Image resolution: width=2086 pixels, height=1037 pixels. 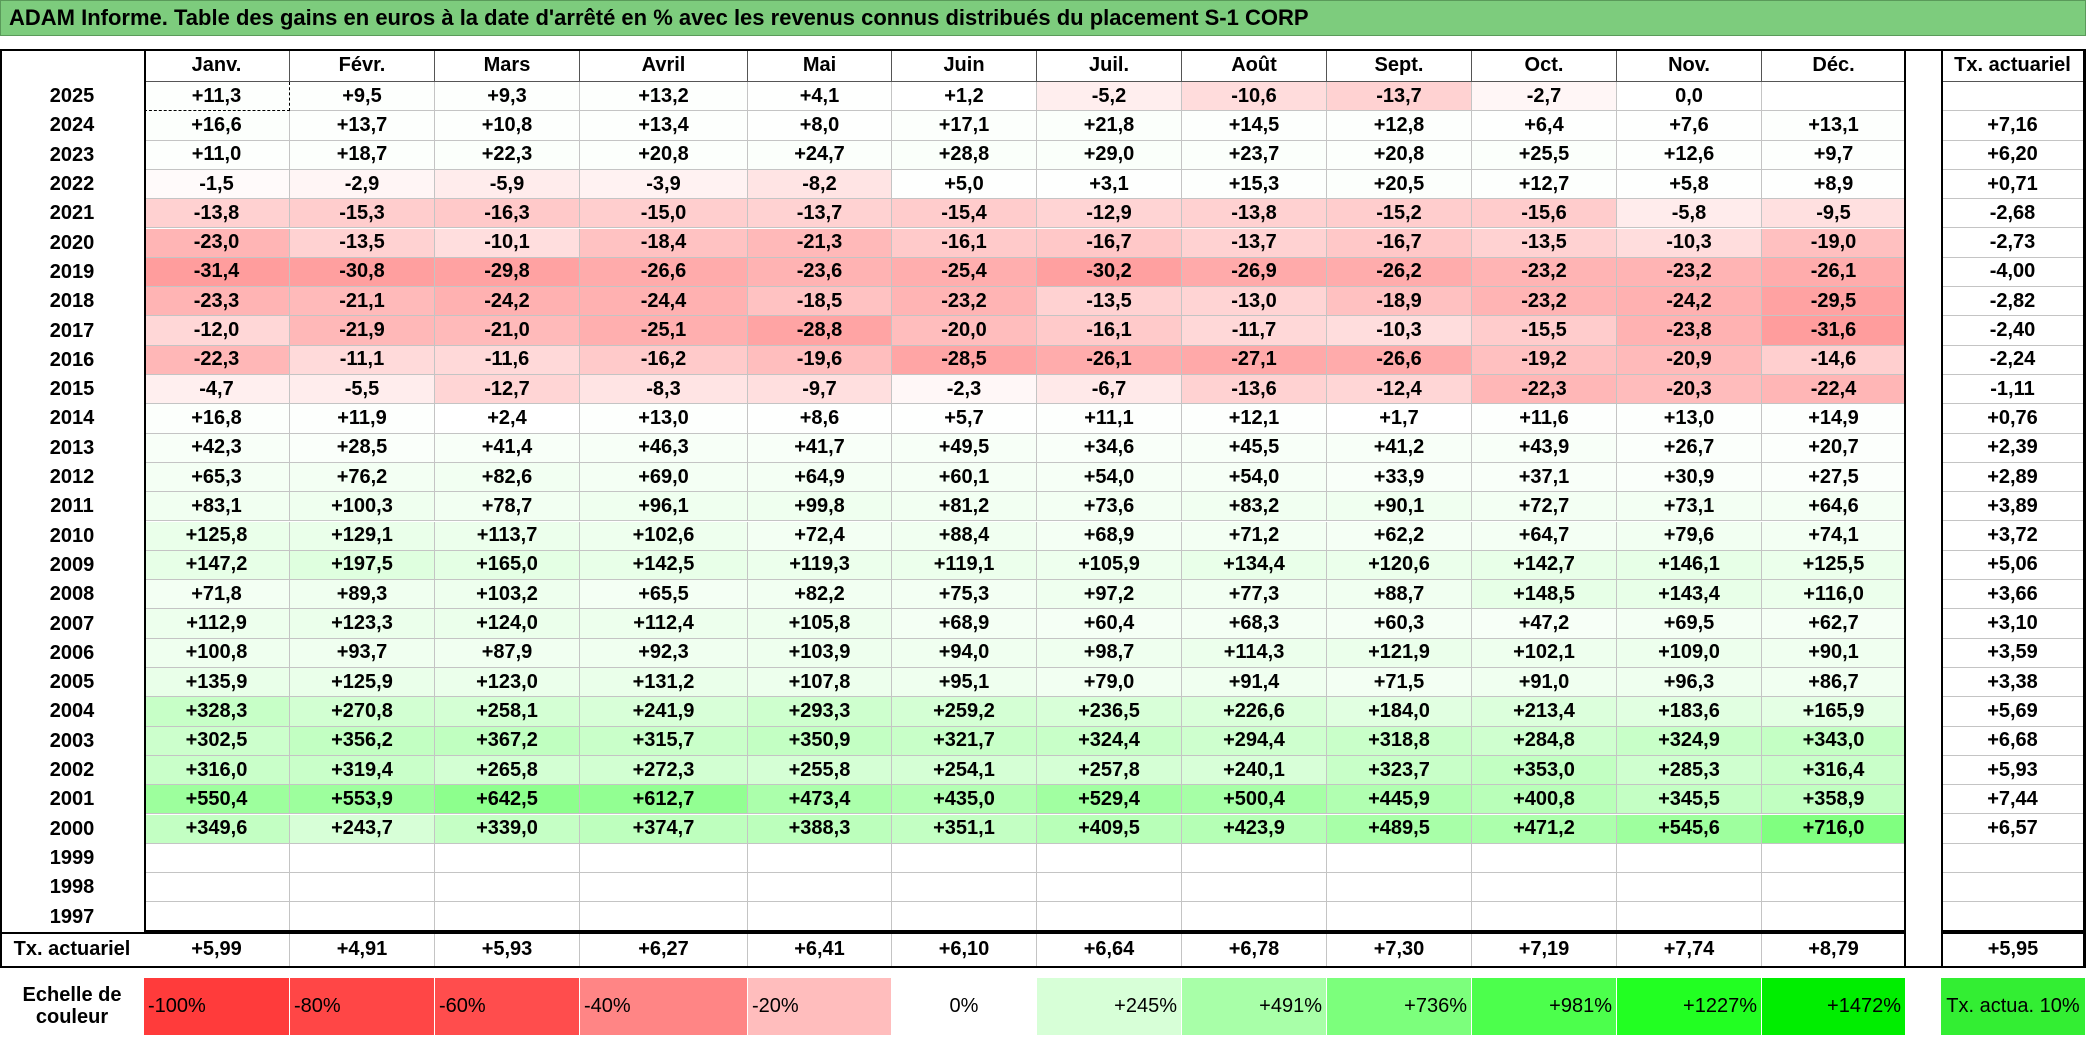 What do you see at coordinates (1834, 65) in the screenshot?
I see `column-header: Déc.` at bounding box center [1834, 65].